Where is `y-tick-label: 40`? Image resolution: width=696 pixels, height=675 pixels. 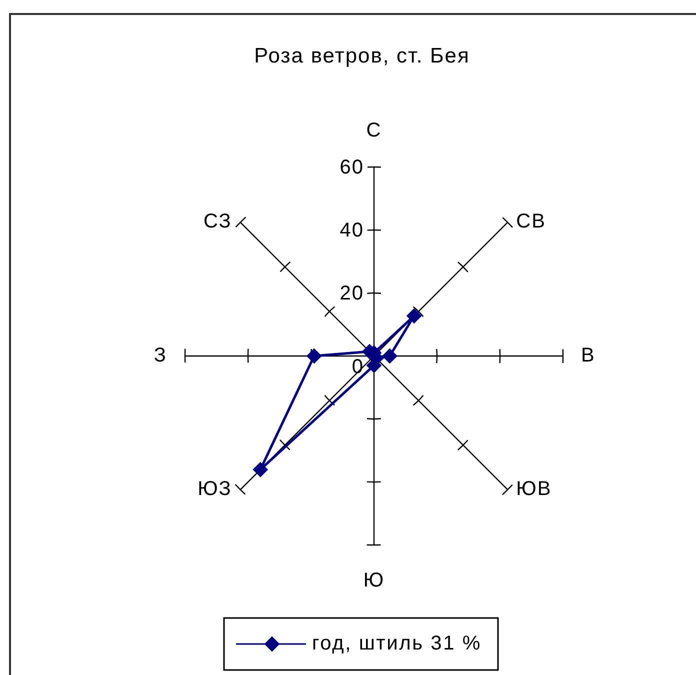 y-tick-label: 40 is located at coordinates (352, 230).